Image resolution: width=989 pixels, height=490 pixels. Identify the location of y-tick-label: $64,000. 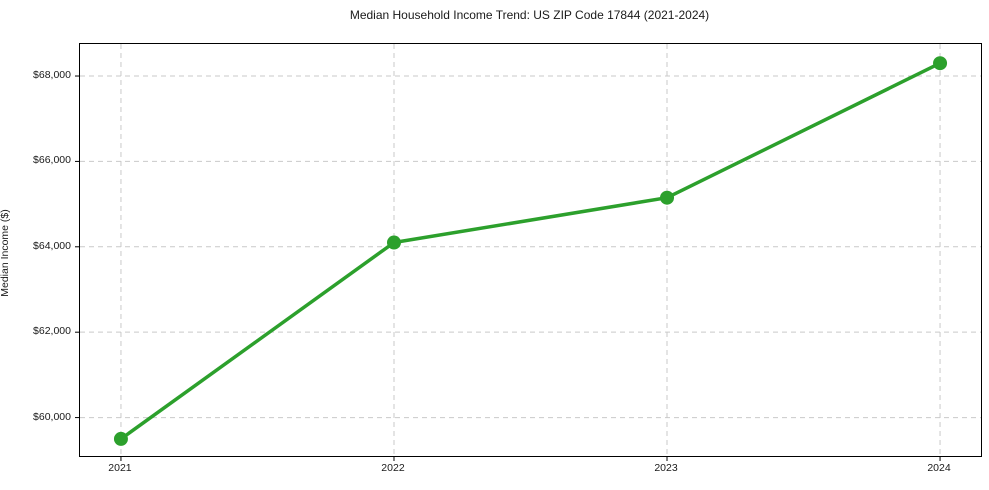
(52, 245).